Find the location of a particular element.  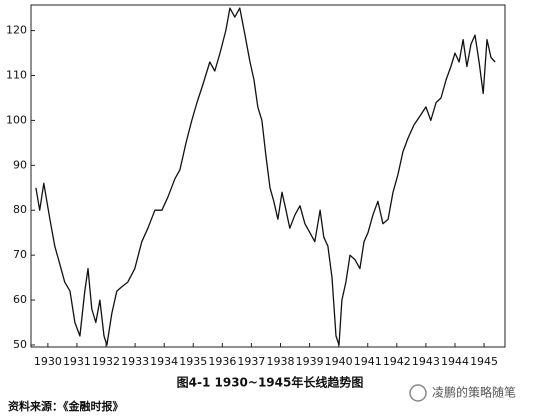

x-tick-label: 1940 is located at coordinates (339, 361).